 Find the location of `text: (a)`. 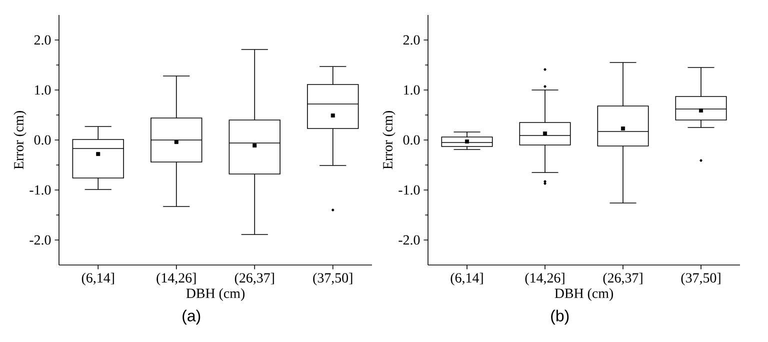

text: (a) is located at coordinates (191, 317).